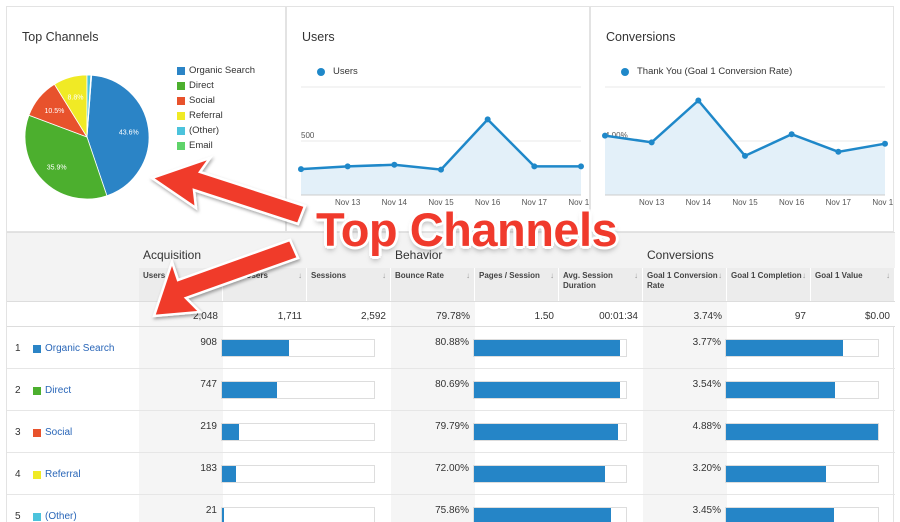 This screenshot has height=522, width=900. Describe the element at coordinates (433, 284) in the screenshot. I see `column-header: Bounce Rate ↓` at that location.